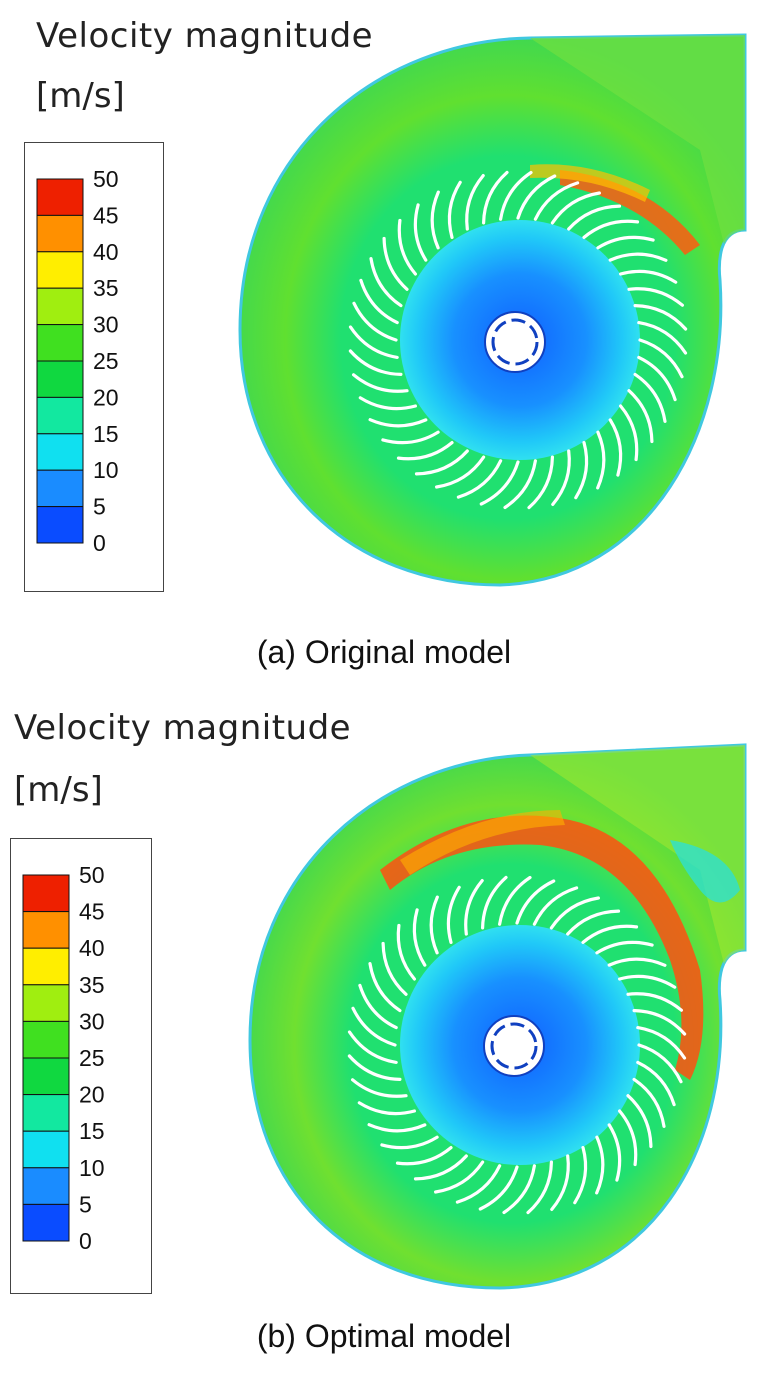  Describe the element at coordinates (705, 871) in the screenshot. I see `low-velocity-region` at that location.